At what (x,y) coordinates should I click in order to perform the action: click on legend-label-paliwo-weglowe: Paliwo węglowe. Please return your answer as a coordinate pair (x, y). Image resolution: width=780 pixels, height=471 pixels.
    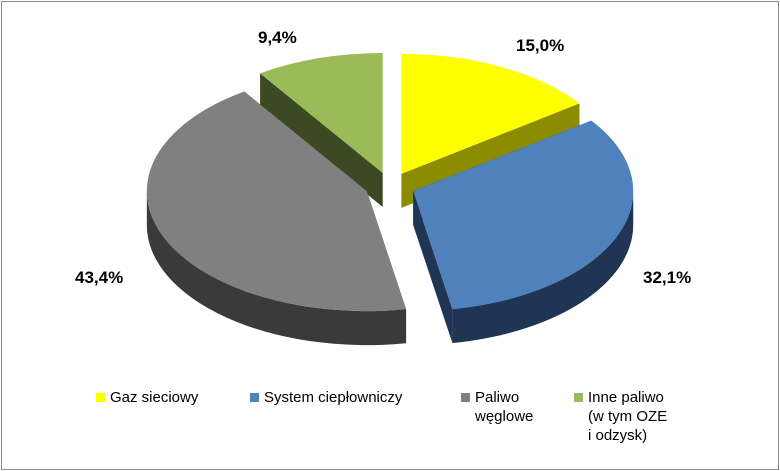
    Looking at the image, I should click on (504, 407).